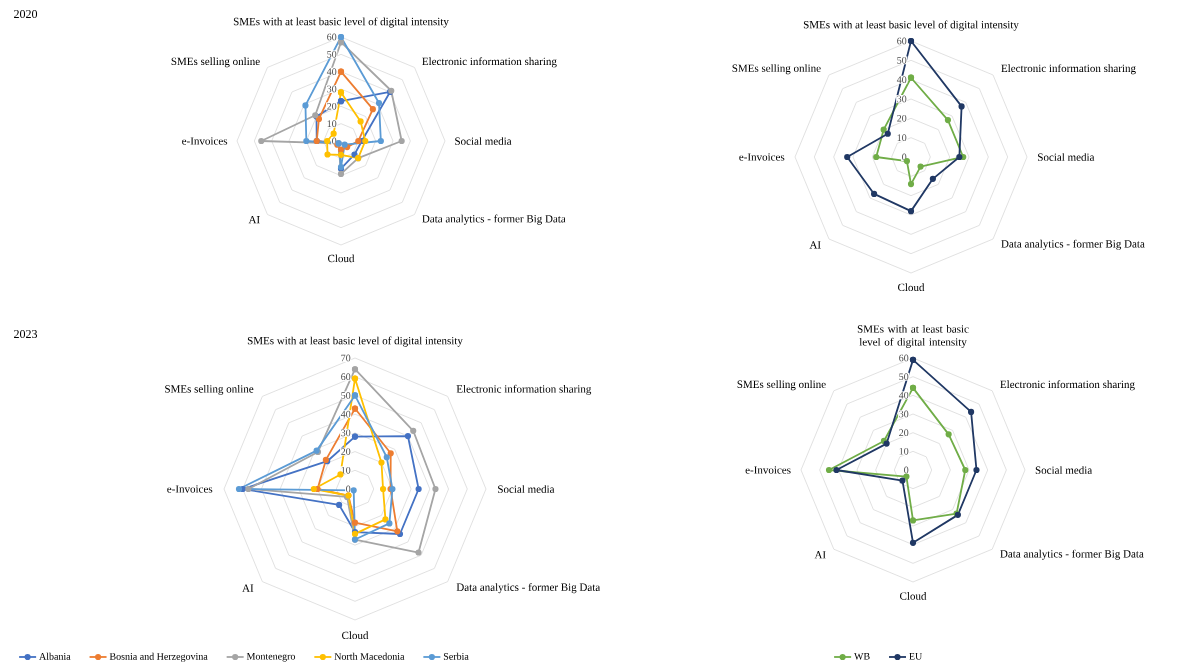 The width and height of the screenshot is (1192, 666). What do you see at coordinates (26, 334) in the screenshot?
I see `chart-title: 2023` at bounding box center [26, 334].